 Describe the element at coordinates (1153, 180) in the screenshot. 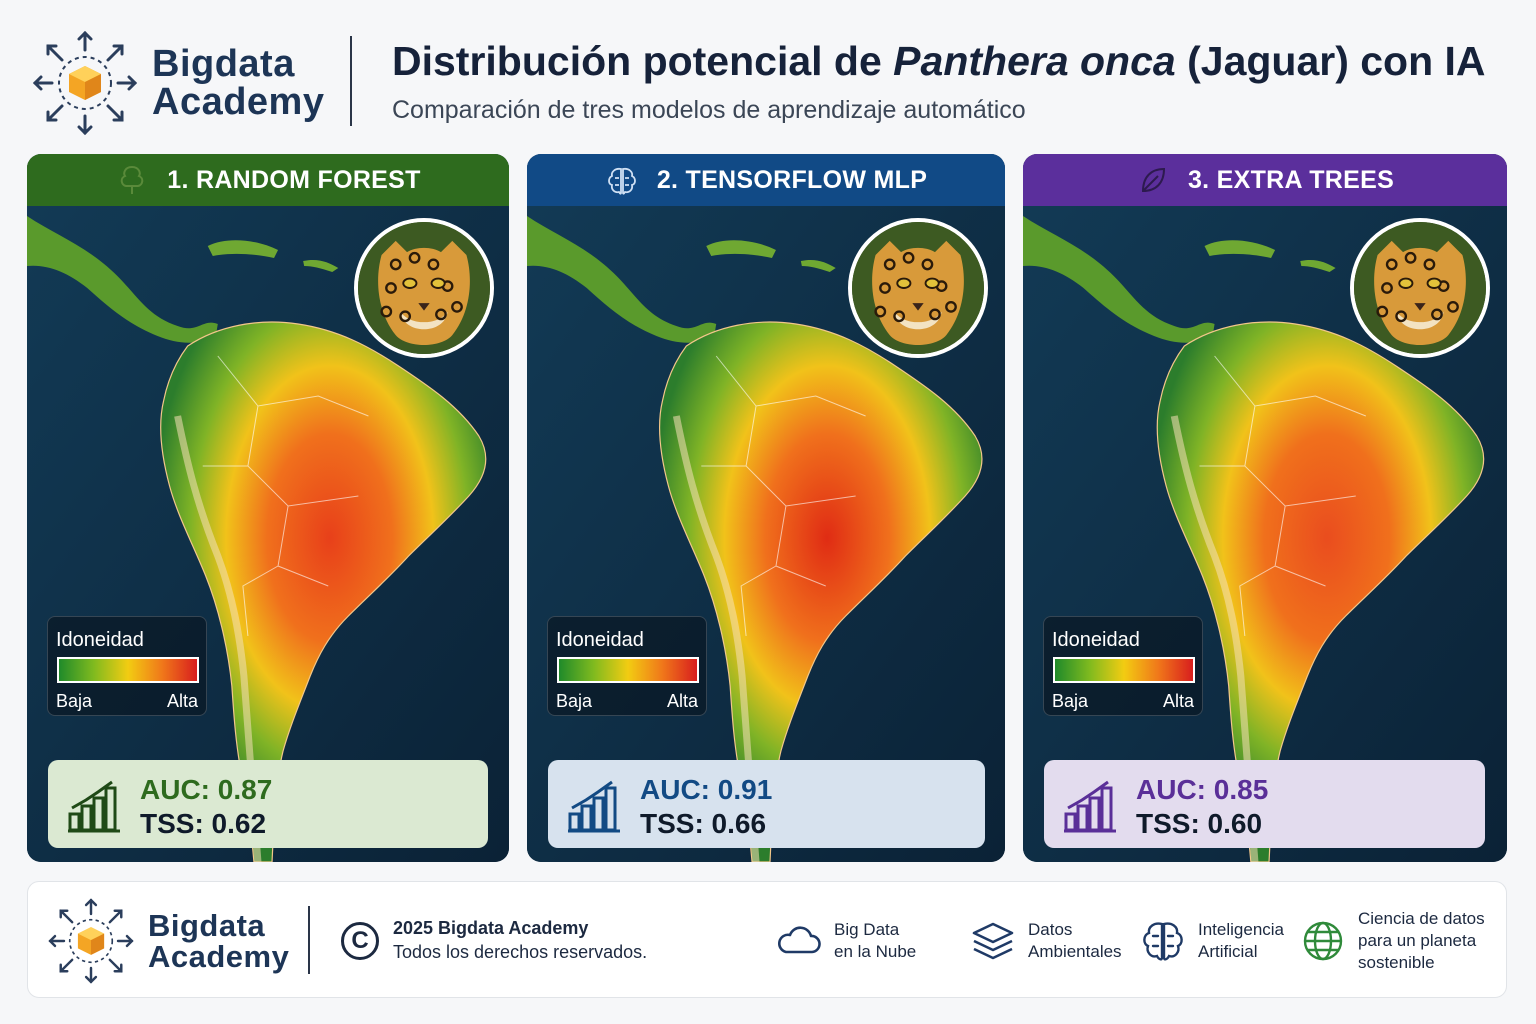

I see `leaf-icon` at that location.